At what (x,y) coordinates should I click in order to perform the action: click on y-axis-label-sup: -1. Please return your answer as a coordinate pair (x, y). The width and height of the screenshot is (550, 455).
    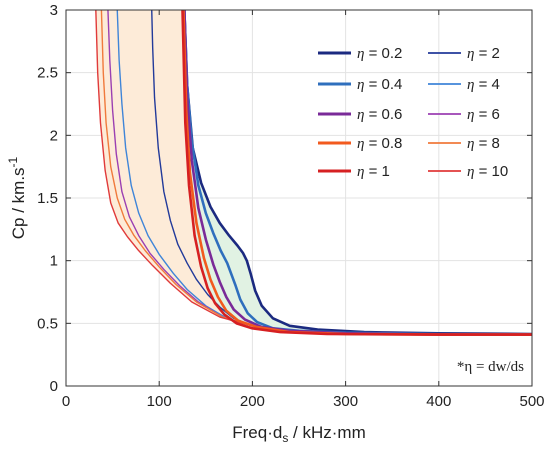
    Looking at the image, I should click on (13, 161).